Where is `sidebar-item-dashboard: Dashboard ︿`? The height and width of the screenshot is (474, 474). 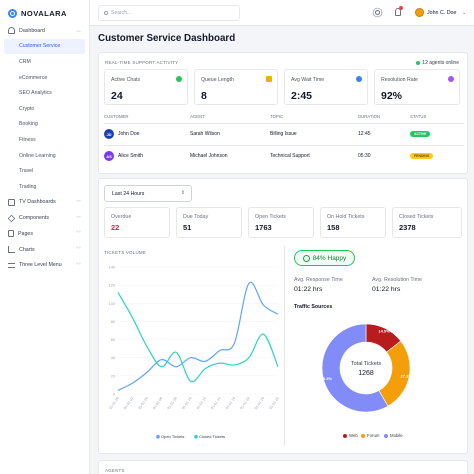
sidebar-item-dashboard: Dashboard ︿ is located at coordinates (44, 31).